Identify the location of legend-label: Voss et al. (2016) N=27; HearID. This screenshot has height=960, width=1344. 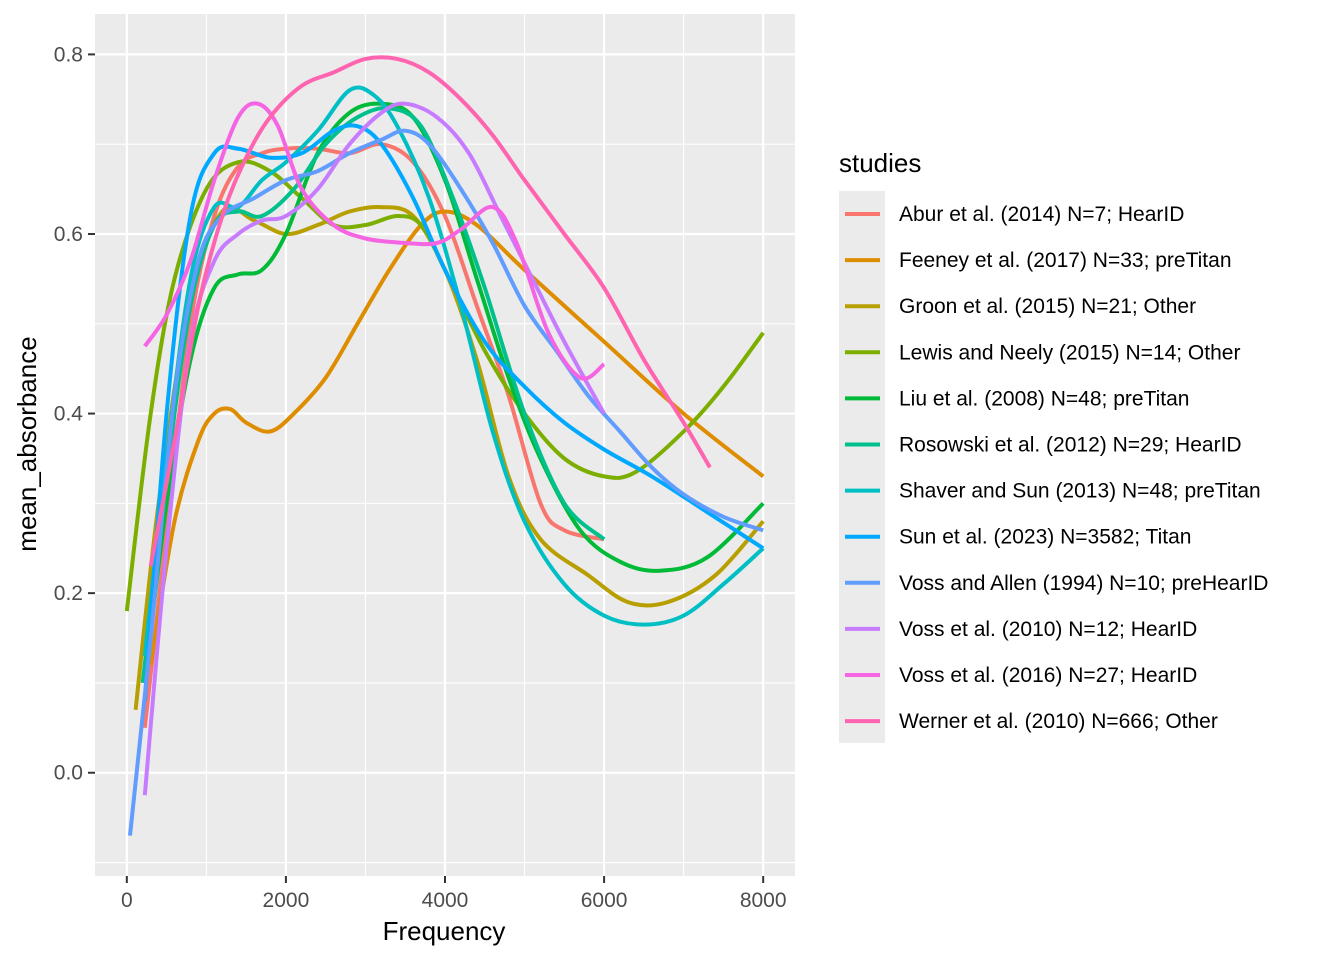
(1048, 675).